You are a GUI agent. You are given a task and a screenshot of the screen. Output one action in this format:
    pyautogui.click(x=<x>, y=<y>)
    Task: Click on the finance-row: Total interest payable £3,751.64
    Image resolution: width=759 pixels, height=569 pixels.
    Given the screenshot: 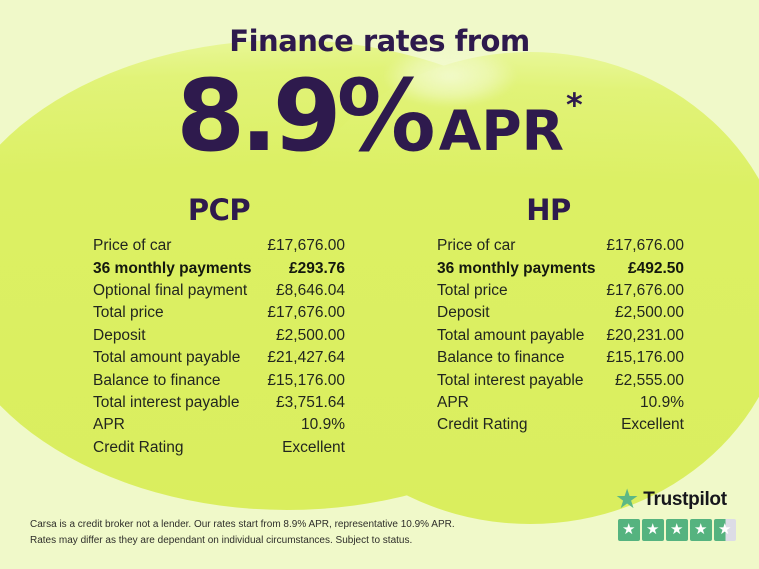 What is the action you would take?
    pyautogui.click(x=219, y=403)
    